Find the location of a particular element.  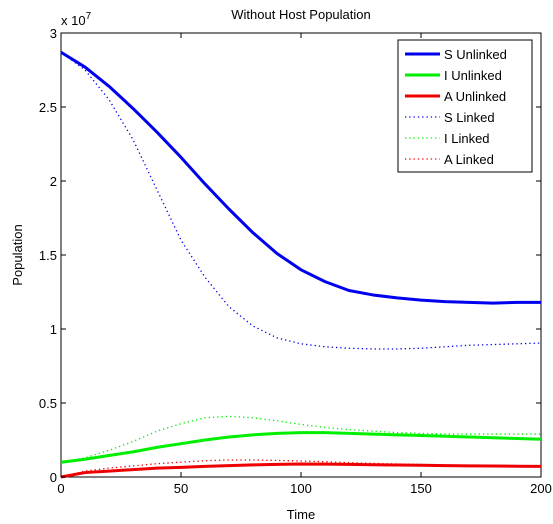

legend-label: A Linked is located at coordinates (469, 159).